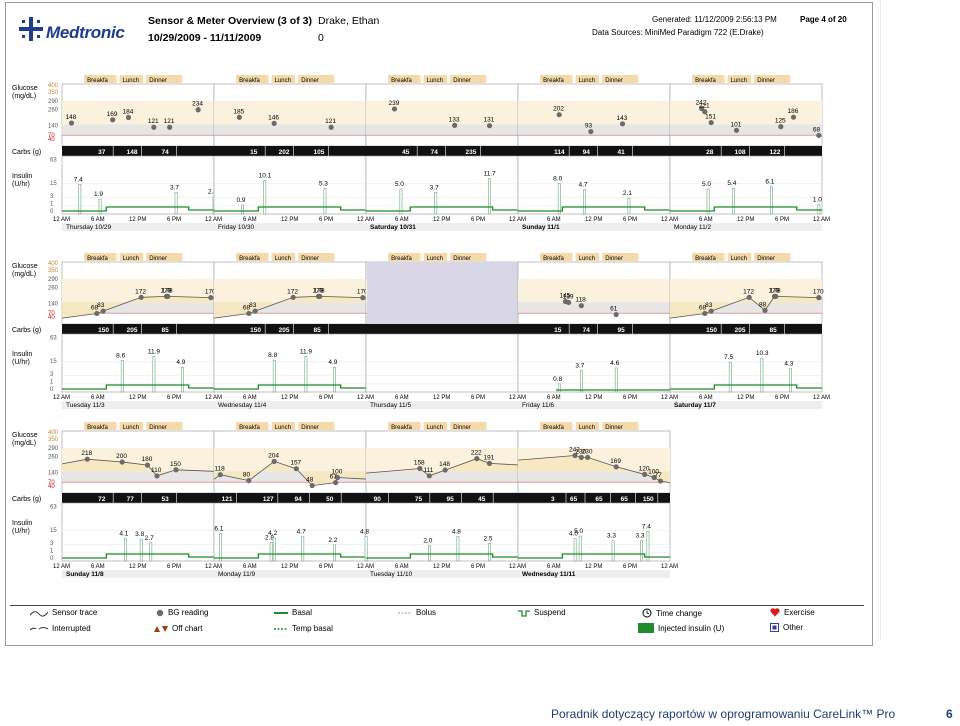 The width and height of the screenshot is (960, 726). What do you see at coordinates (476, 453) in the screenshot?
I see `bg-reading-value: 222` at bounding box center [476, 453].